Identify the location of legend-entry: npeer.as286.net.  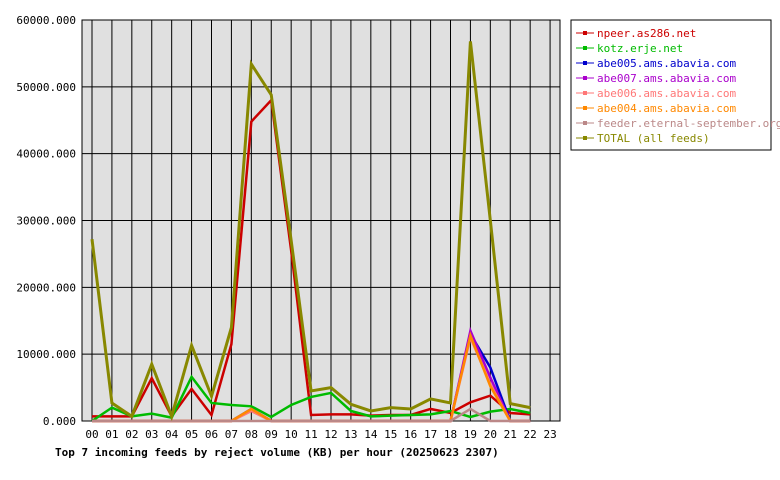
(646, 33).